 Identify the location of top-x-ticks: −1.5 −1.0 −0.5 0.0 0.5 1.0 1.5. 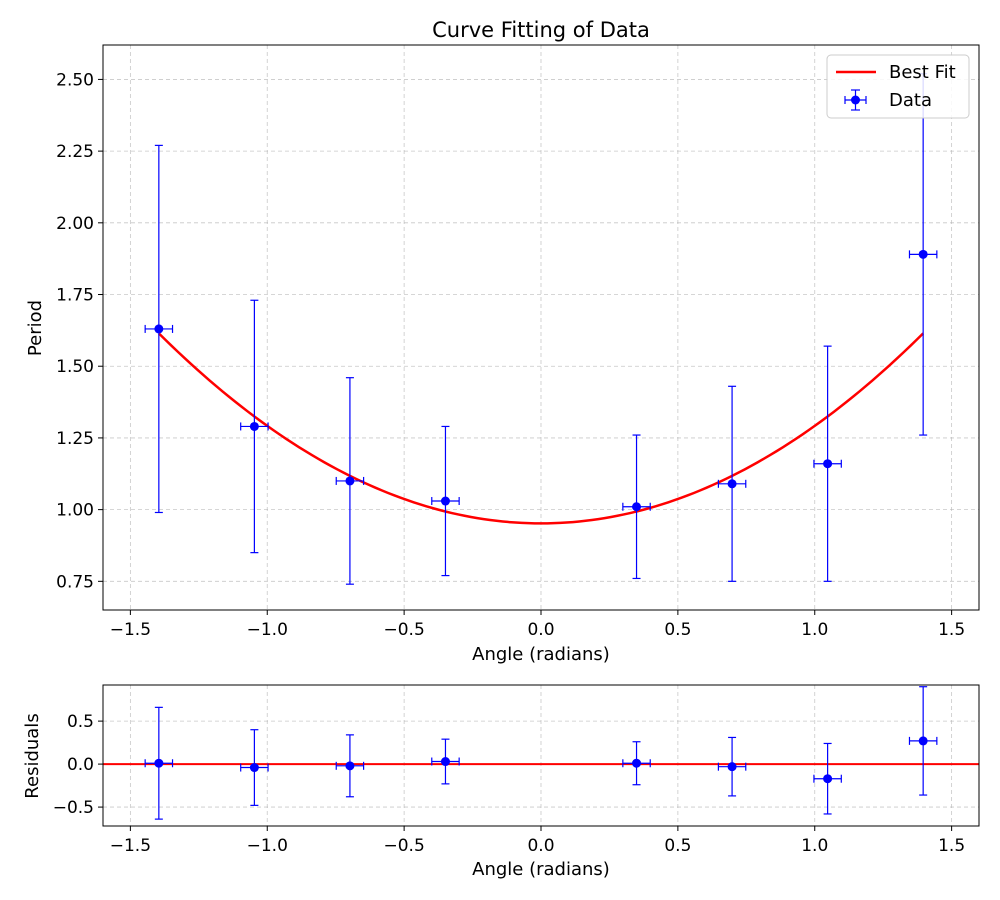
(537, 625).